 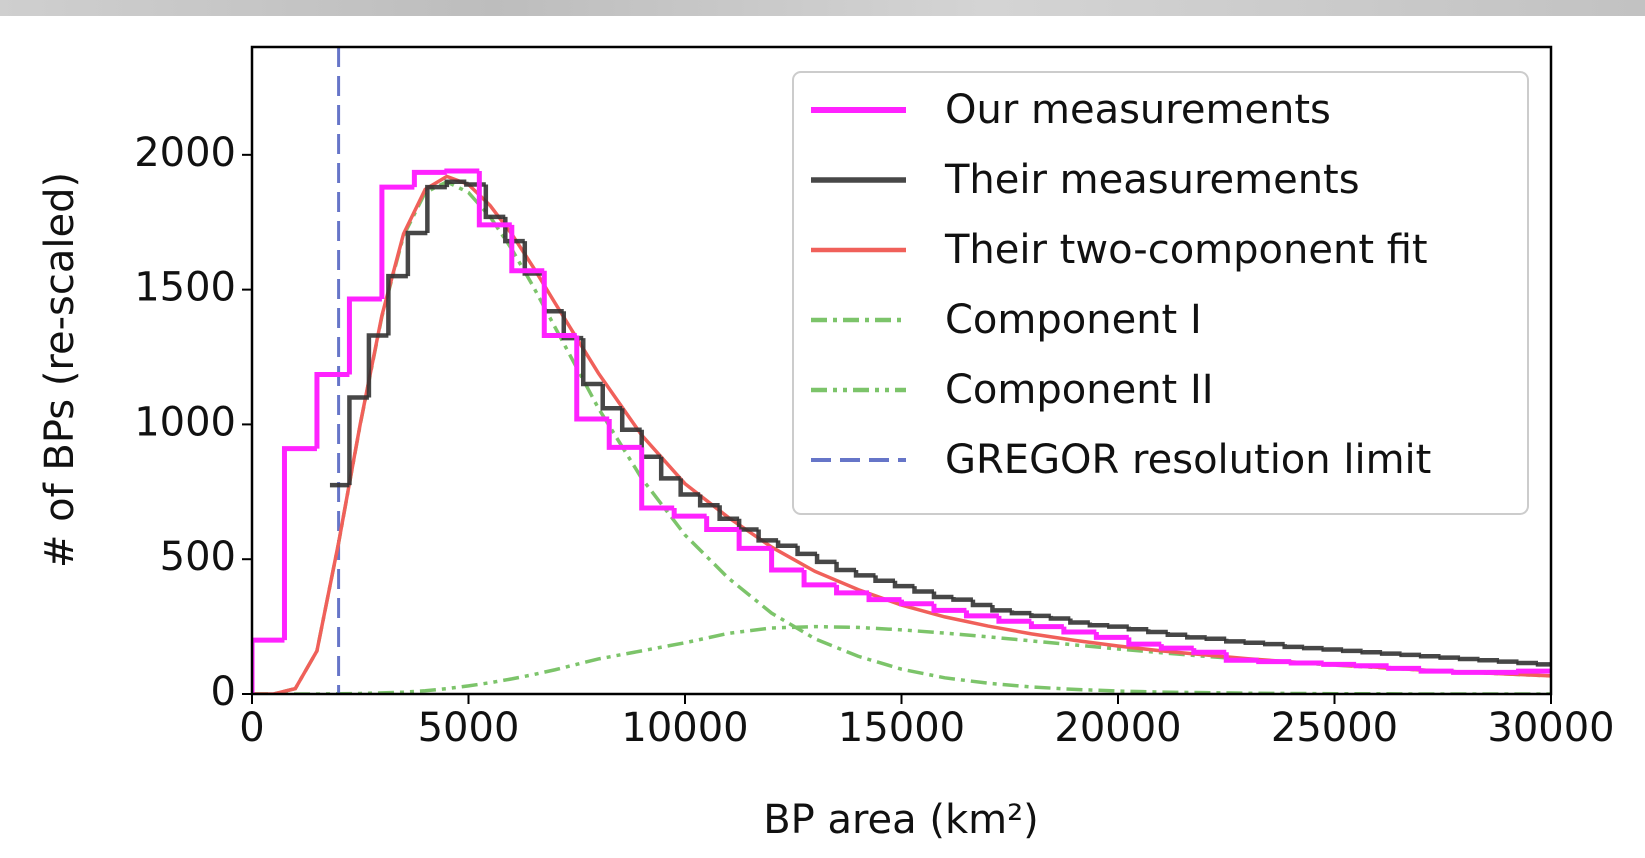 I want to click on fit-curve, so click(x=901, y=659).